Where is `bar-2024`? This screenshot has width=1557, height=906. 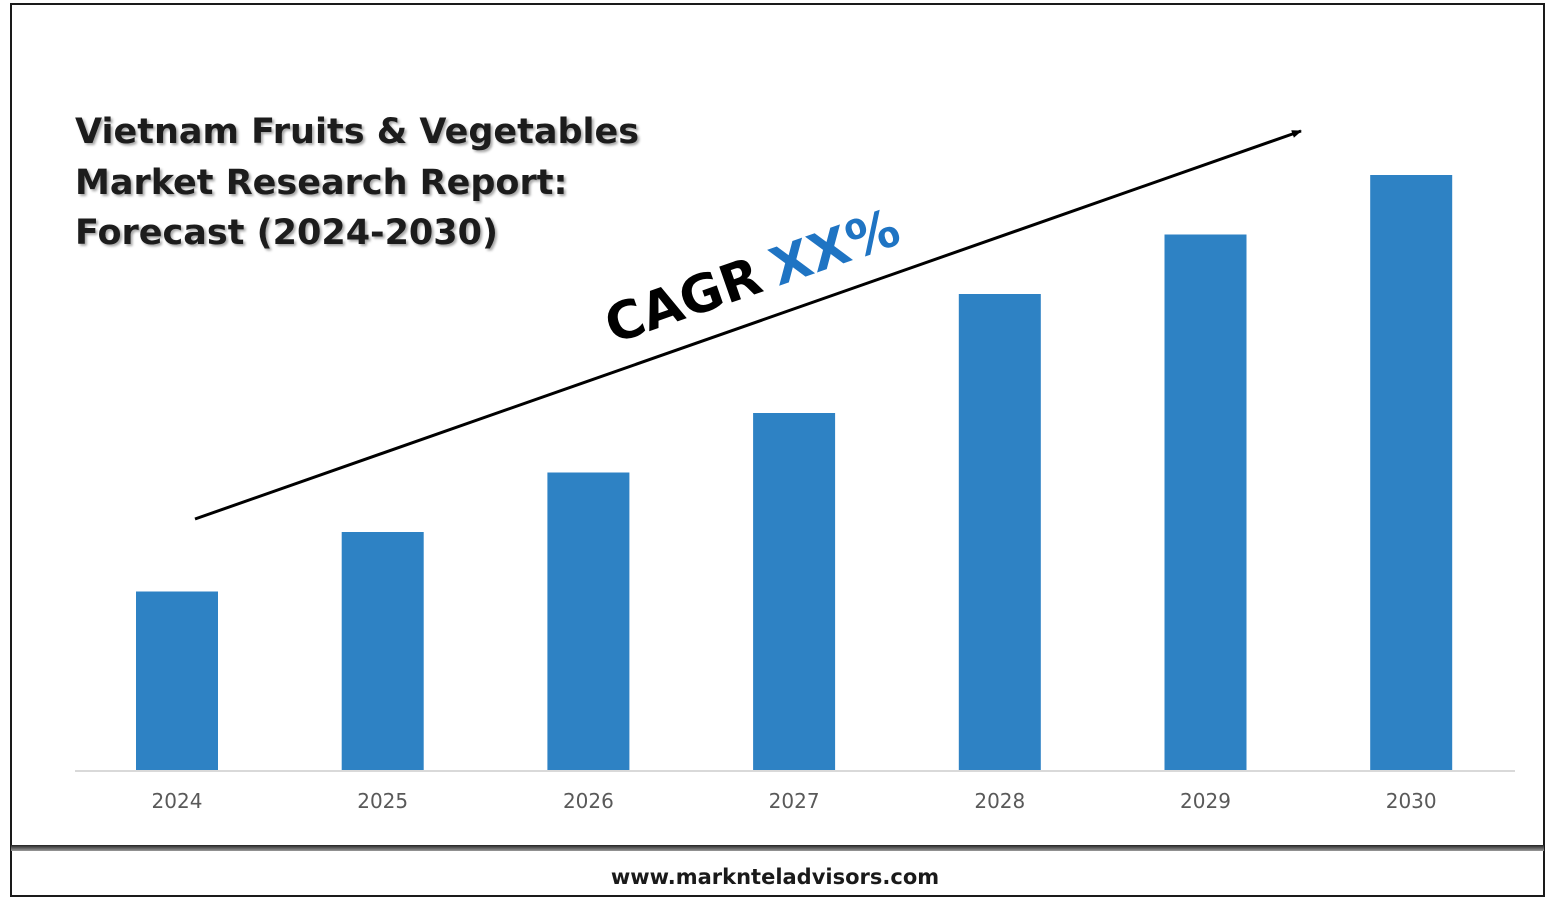 bar-2024 is located at coordinates (177, 680).